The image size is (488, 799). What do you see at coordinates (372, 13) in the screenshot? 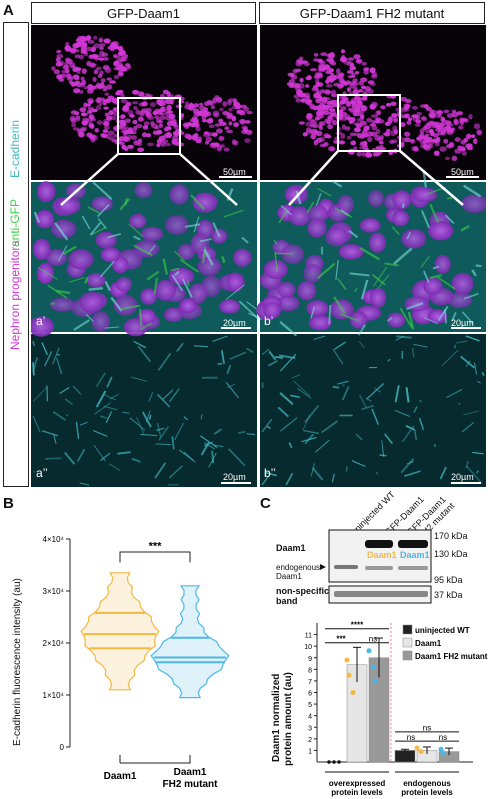
I see `col-header-fh2: GFP-Daam1 FH2 mutant` at bounding box center [372, 13].